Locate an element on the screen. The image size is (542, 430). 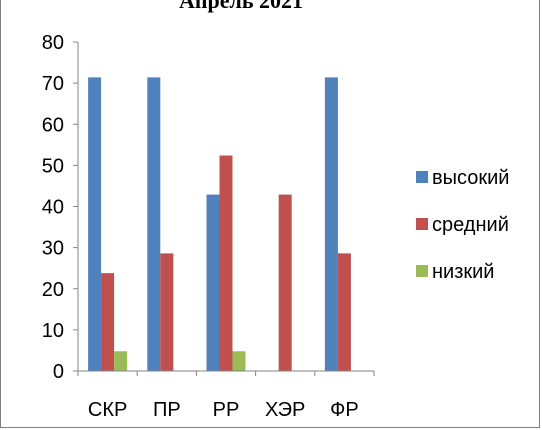
x-tick-label: РР is located at coordinates (226, 410).